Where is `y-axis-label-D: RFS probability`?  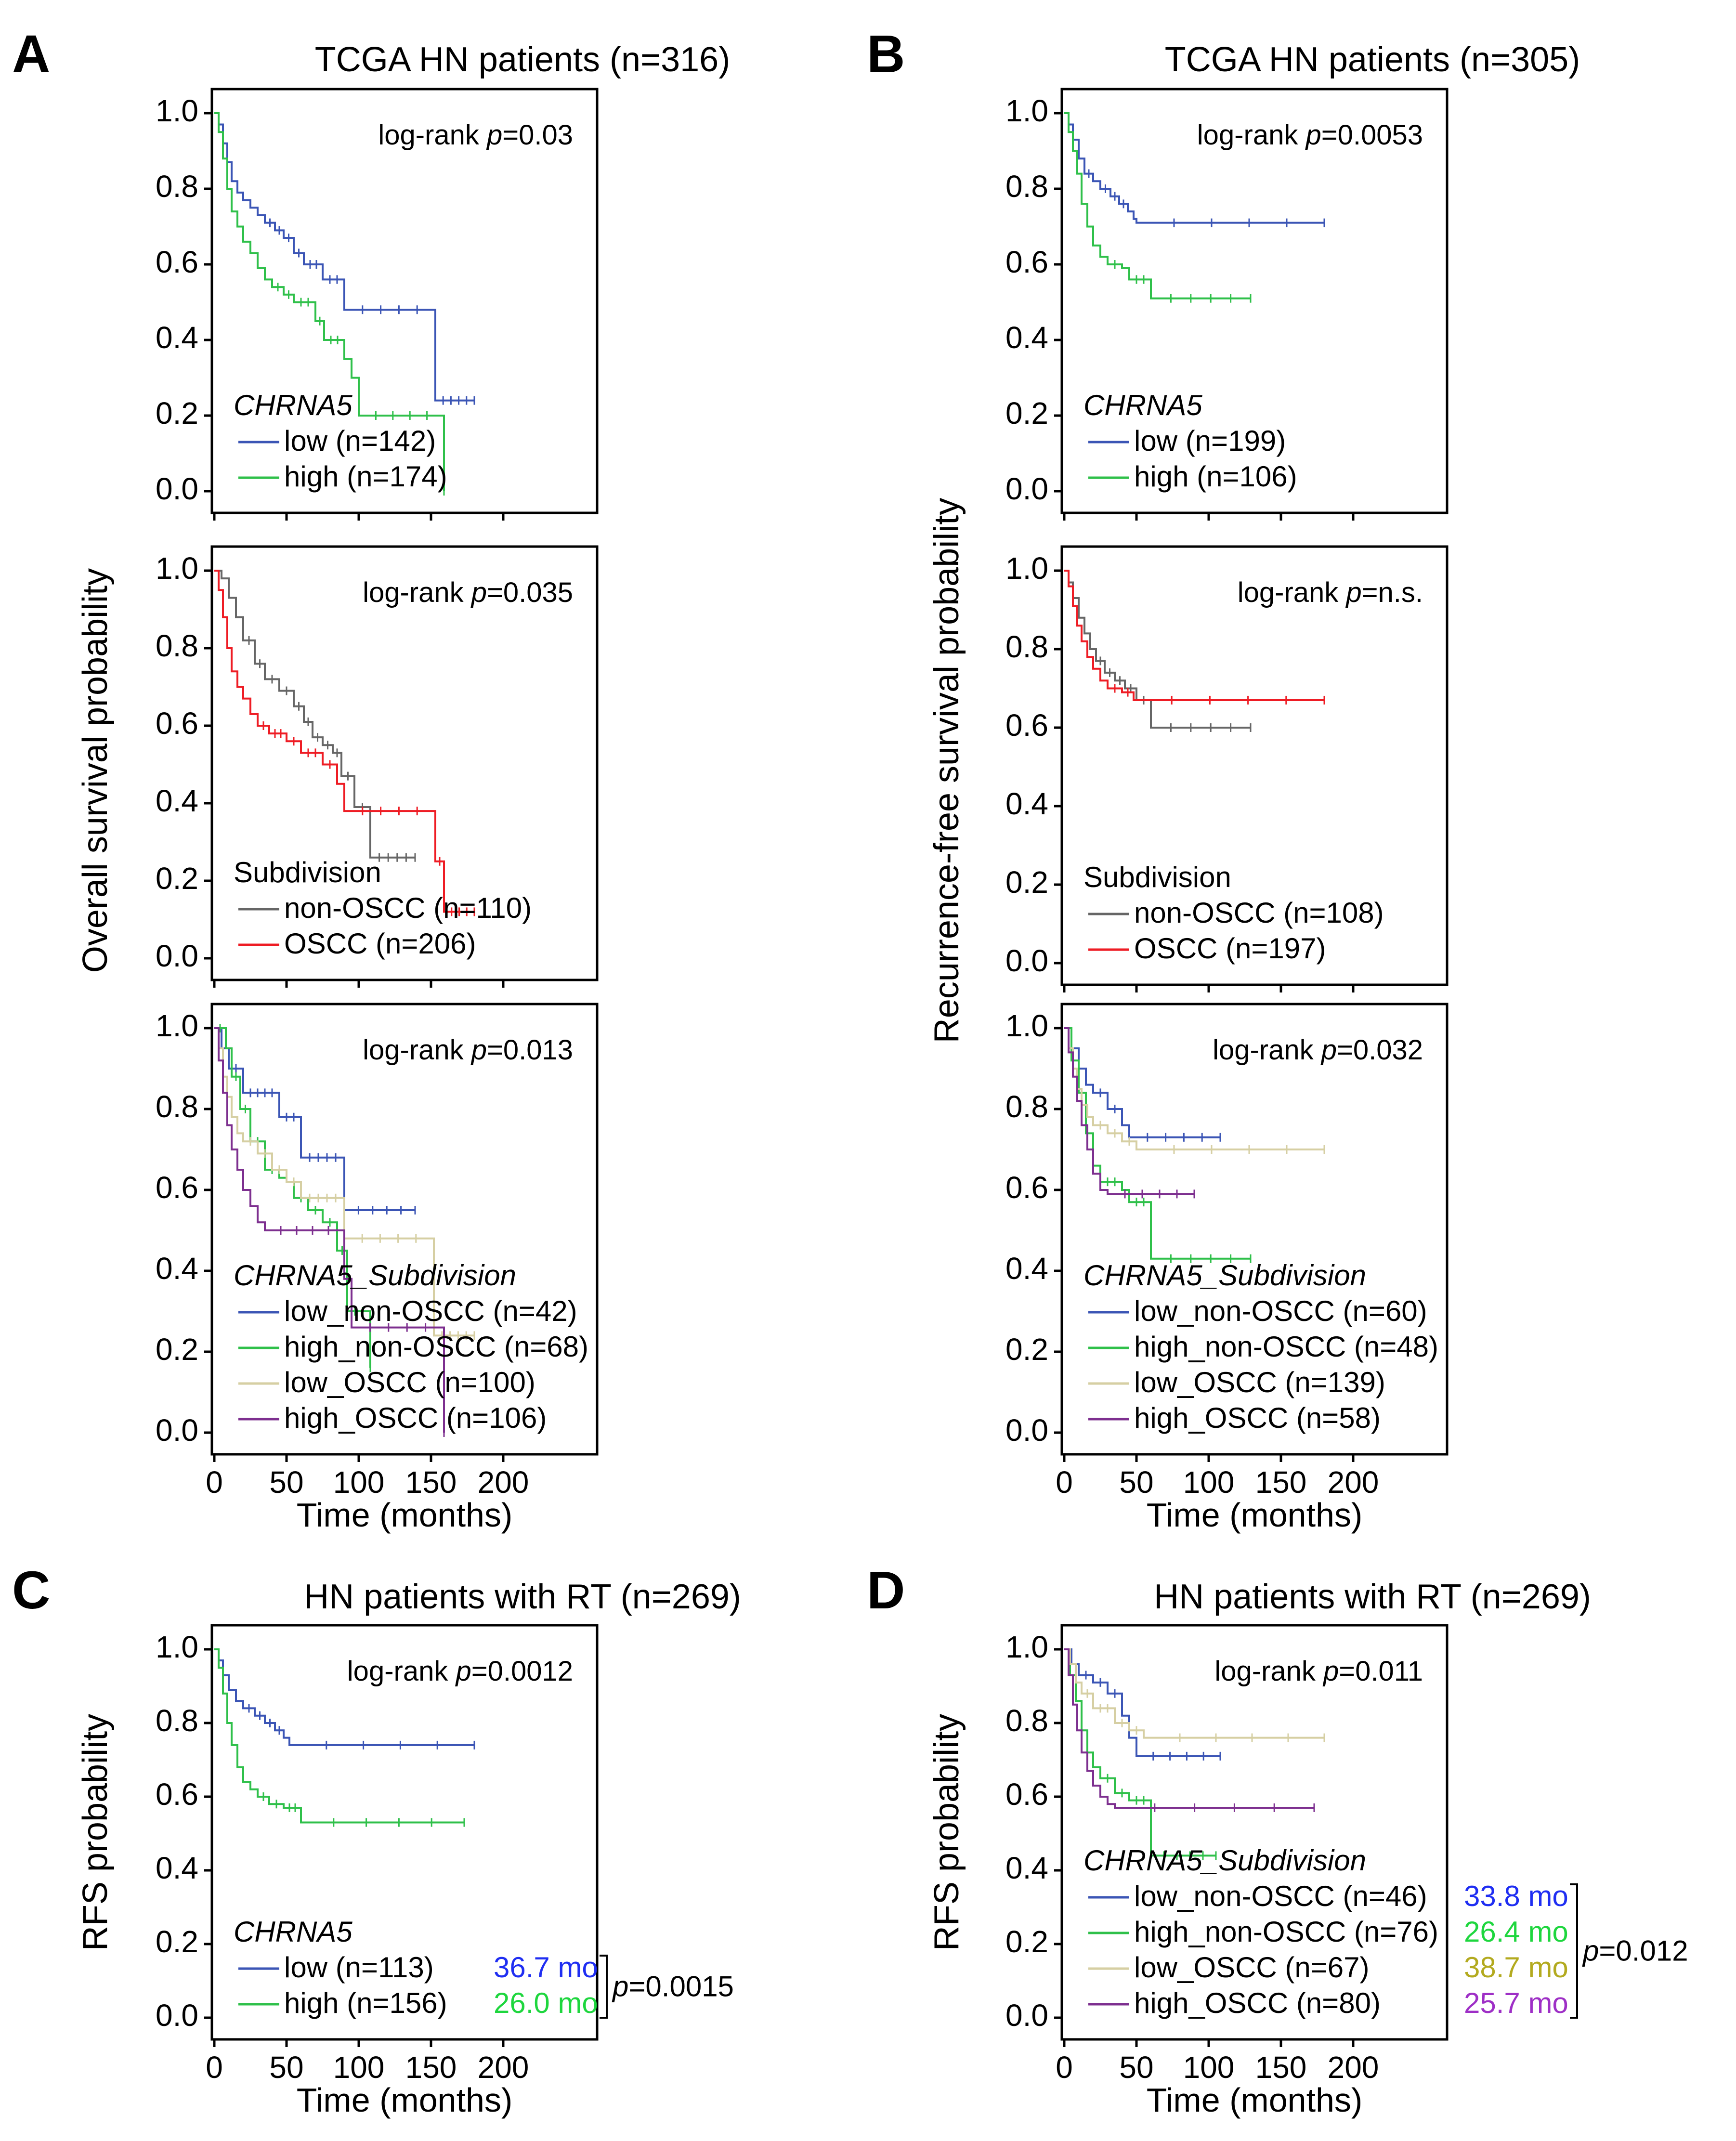
y-axis-label-D: RFS probability is located at coordinates (946, 1832).